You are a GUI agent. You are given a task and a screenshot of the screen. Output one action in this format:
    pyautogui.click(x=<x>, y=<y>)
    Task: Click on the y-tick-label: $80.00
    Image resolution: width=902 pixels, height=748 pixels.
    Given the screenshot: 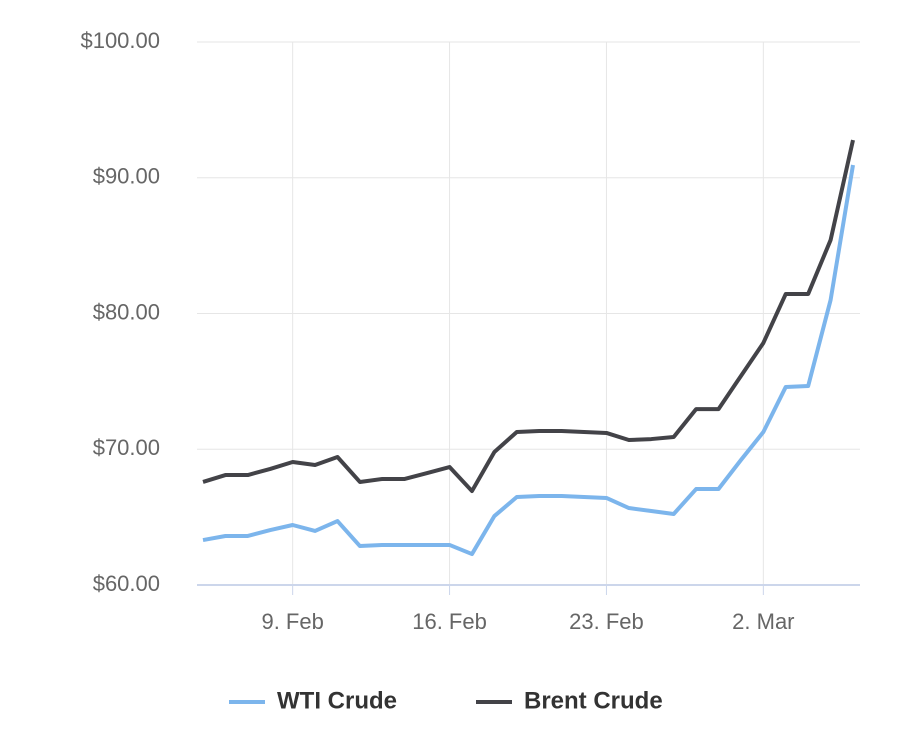 What is the action you would take?
    pyautogui.click(x=126, y=311)
    